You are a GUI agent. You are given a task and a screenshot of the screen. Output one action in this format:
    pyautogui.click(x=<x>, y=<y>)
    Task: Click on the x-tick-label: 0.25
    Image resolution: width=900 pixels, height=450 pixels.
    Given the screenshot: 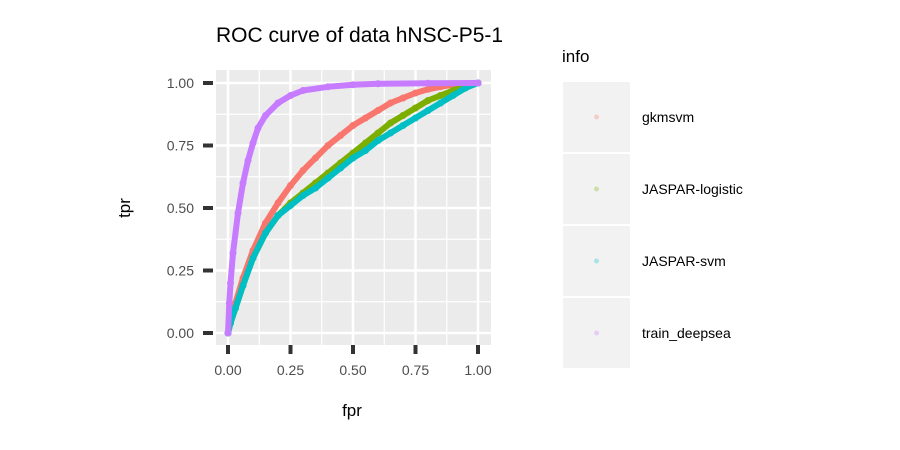 What is the action you would take?
    pyautogui.click(x=290, y=370)
    